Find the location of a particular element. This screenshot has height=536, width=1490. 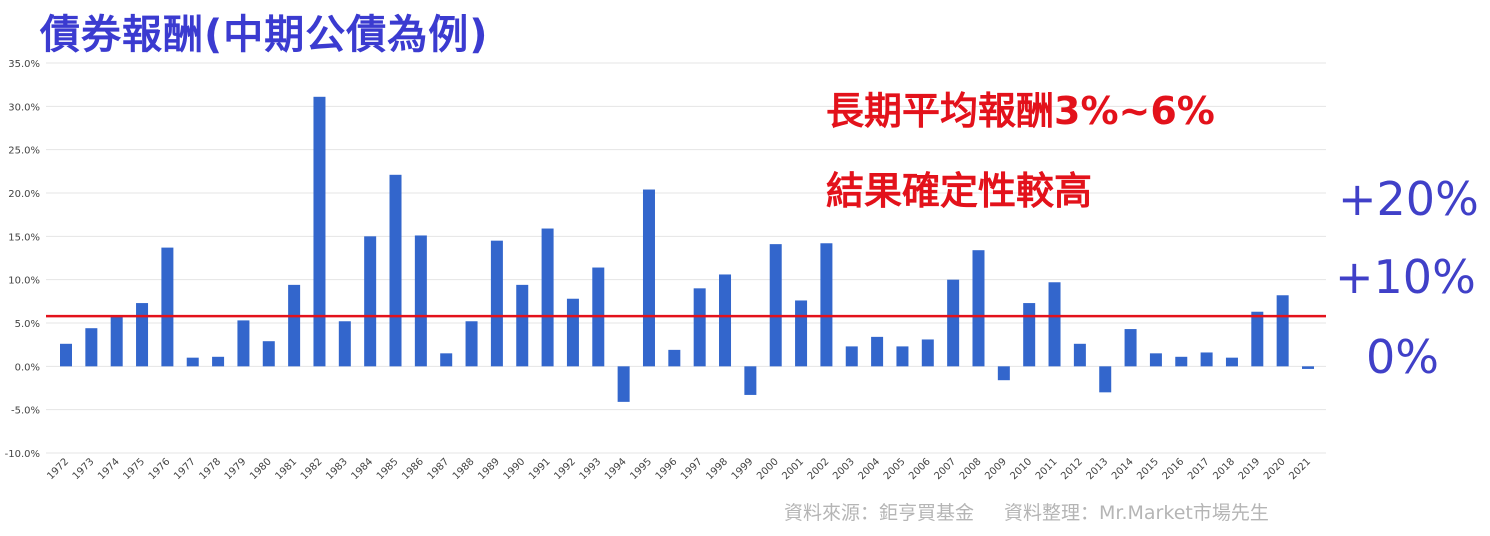

x-tick-label: 2021 is located at coordinates (1300, 469).